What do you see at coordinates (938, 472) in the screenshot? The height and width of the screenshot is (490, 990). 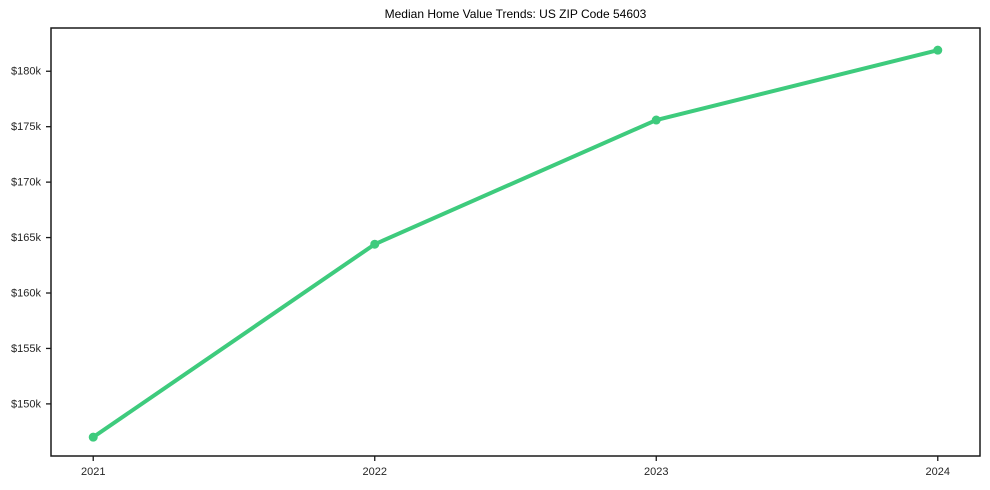 I see `x-tick-label: 2024` at bounding box center [938, 472].